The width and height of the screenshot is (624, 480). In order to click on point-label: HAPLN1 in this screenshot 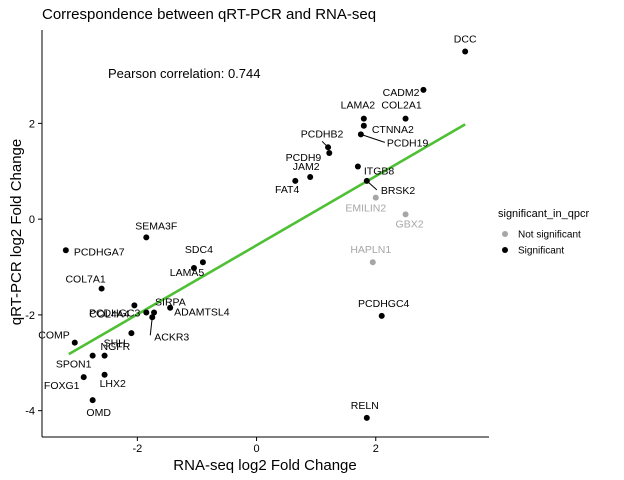, I will do `click(370, 250)`.